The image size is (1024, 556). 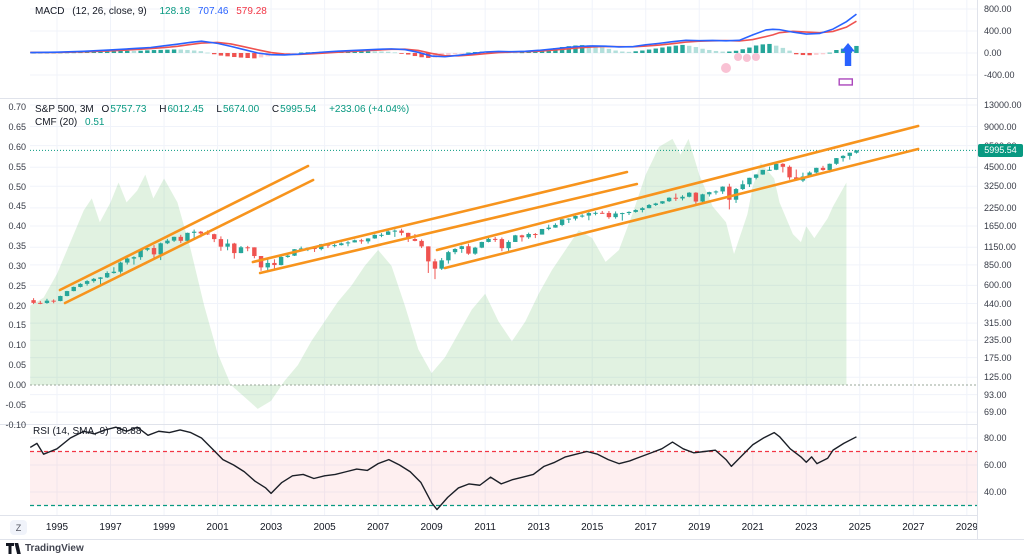 What do you see at coordinates (995, 465) in the screenshot?
I see `rsi-scale-label: 60.00` at bounding box center [995, 465].